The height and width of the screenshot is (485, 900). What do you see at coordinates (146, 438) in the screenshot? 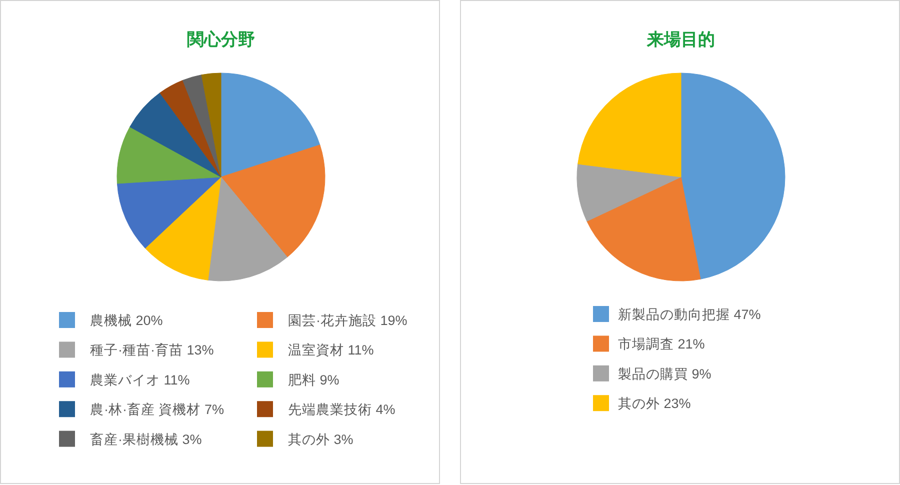
I see `legend-label: 畜産·果樹機械 3%` at bounding box center [146, 438].